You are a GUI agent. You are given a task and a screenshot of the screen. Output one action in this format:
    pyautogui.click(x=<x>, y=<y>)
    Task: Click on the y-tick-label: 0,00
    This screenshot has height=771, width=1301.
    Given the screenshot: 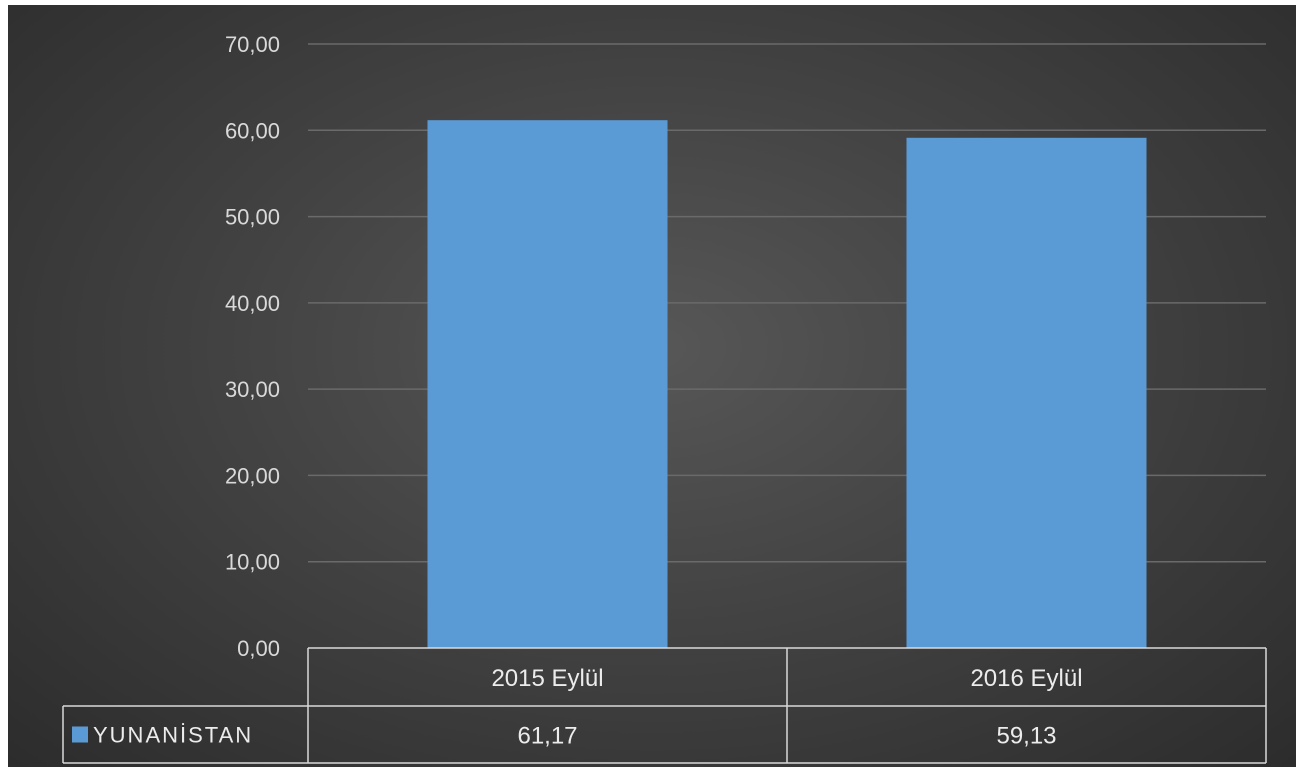 What is the action you would take?
    pyautogui.click(x=258, y=648)
    